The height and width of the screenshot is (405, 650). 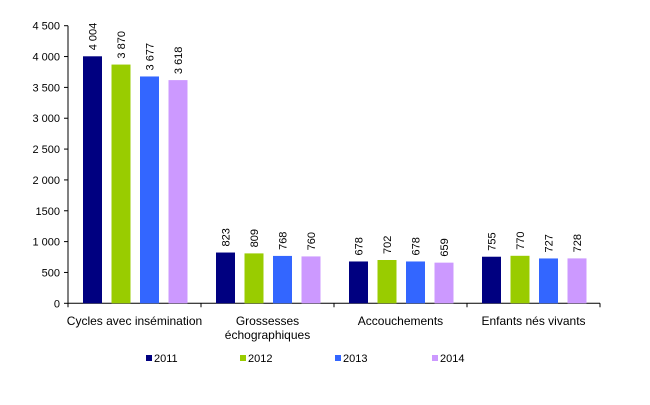 I want to click on data-label: 809, so click(x=255, y=238).